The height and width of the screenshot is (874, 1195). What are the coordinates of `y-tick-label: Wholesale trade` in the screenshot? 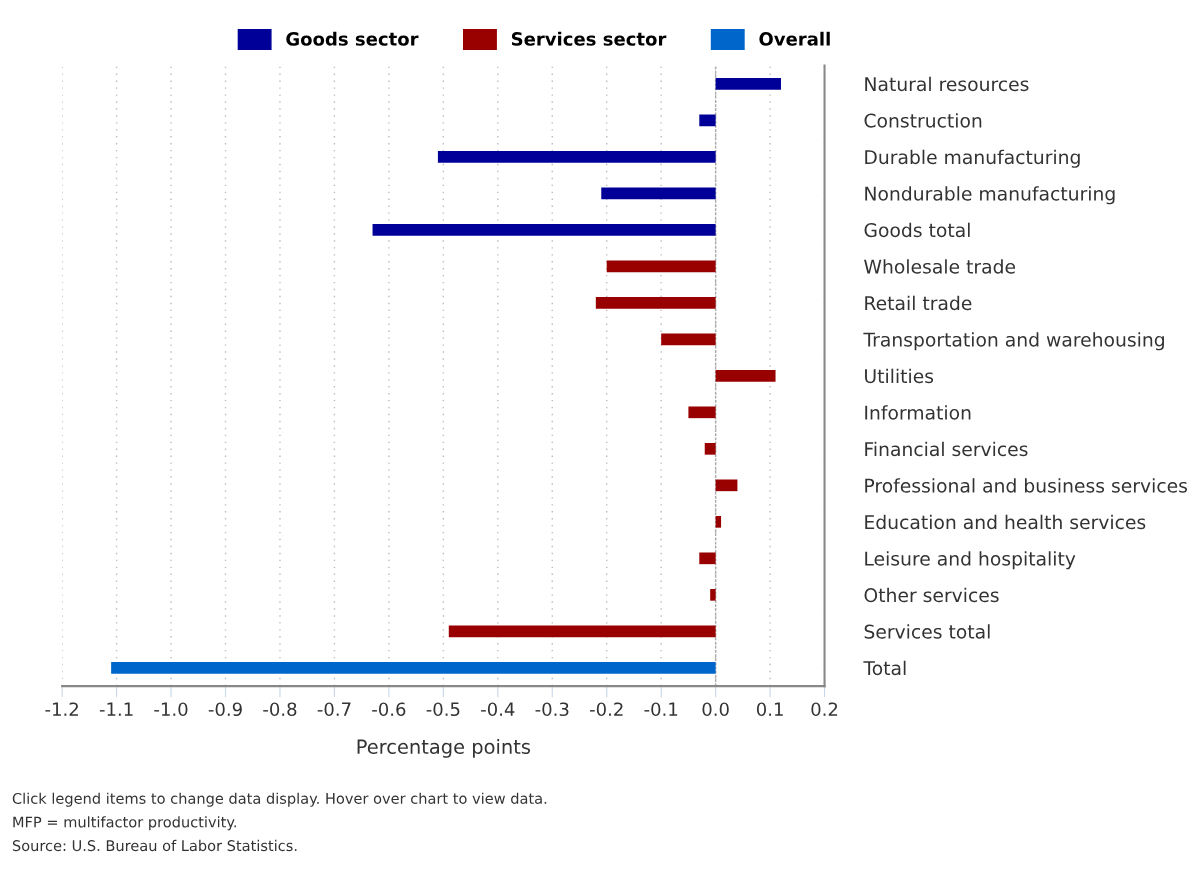 It's located at (940, 266).